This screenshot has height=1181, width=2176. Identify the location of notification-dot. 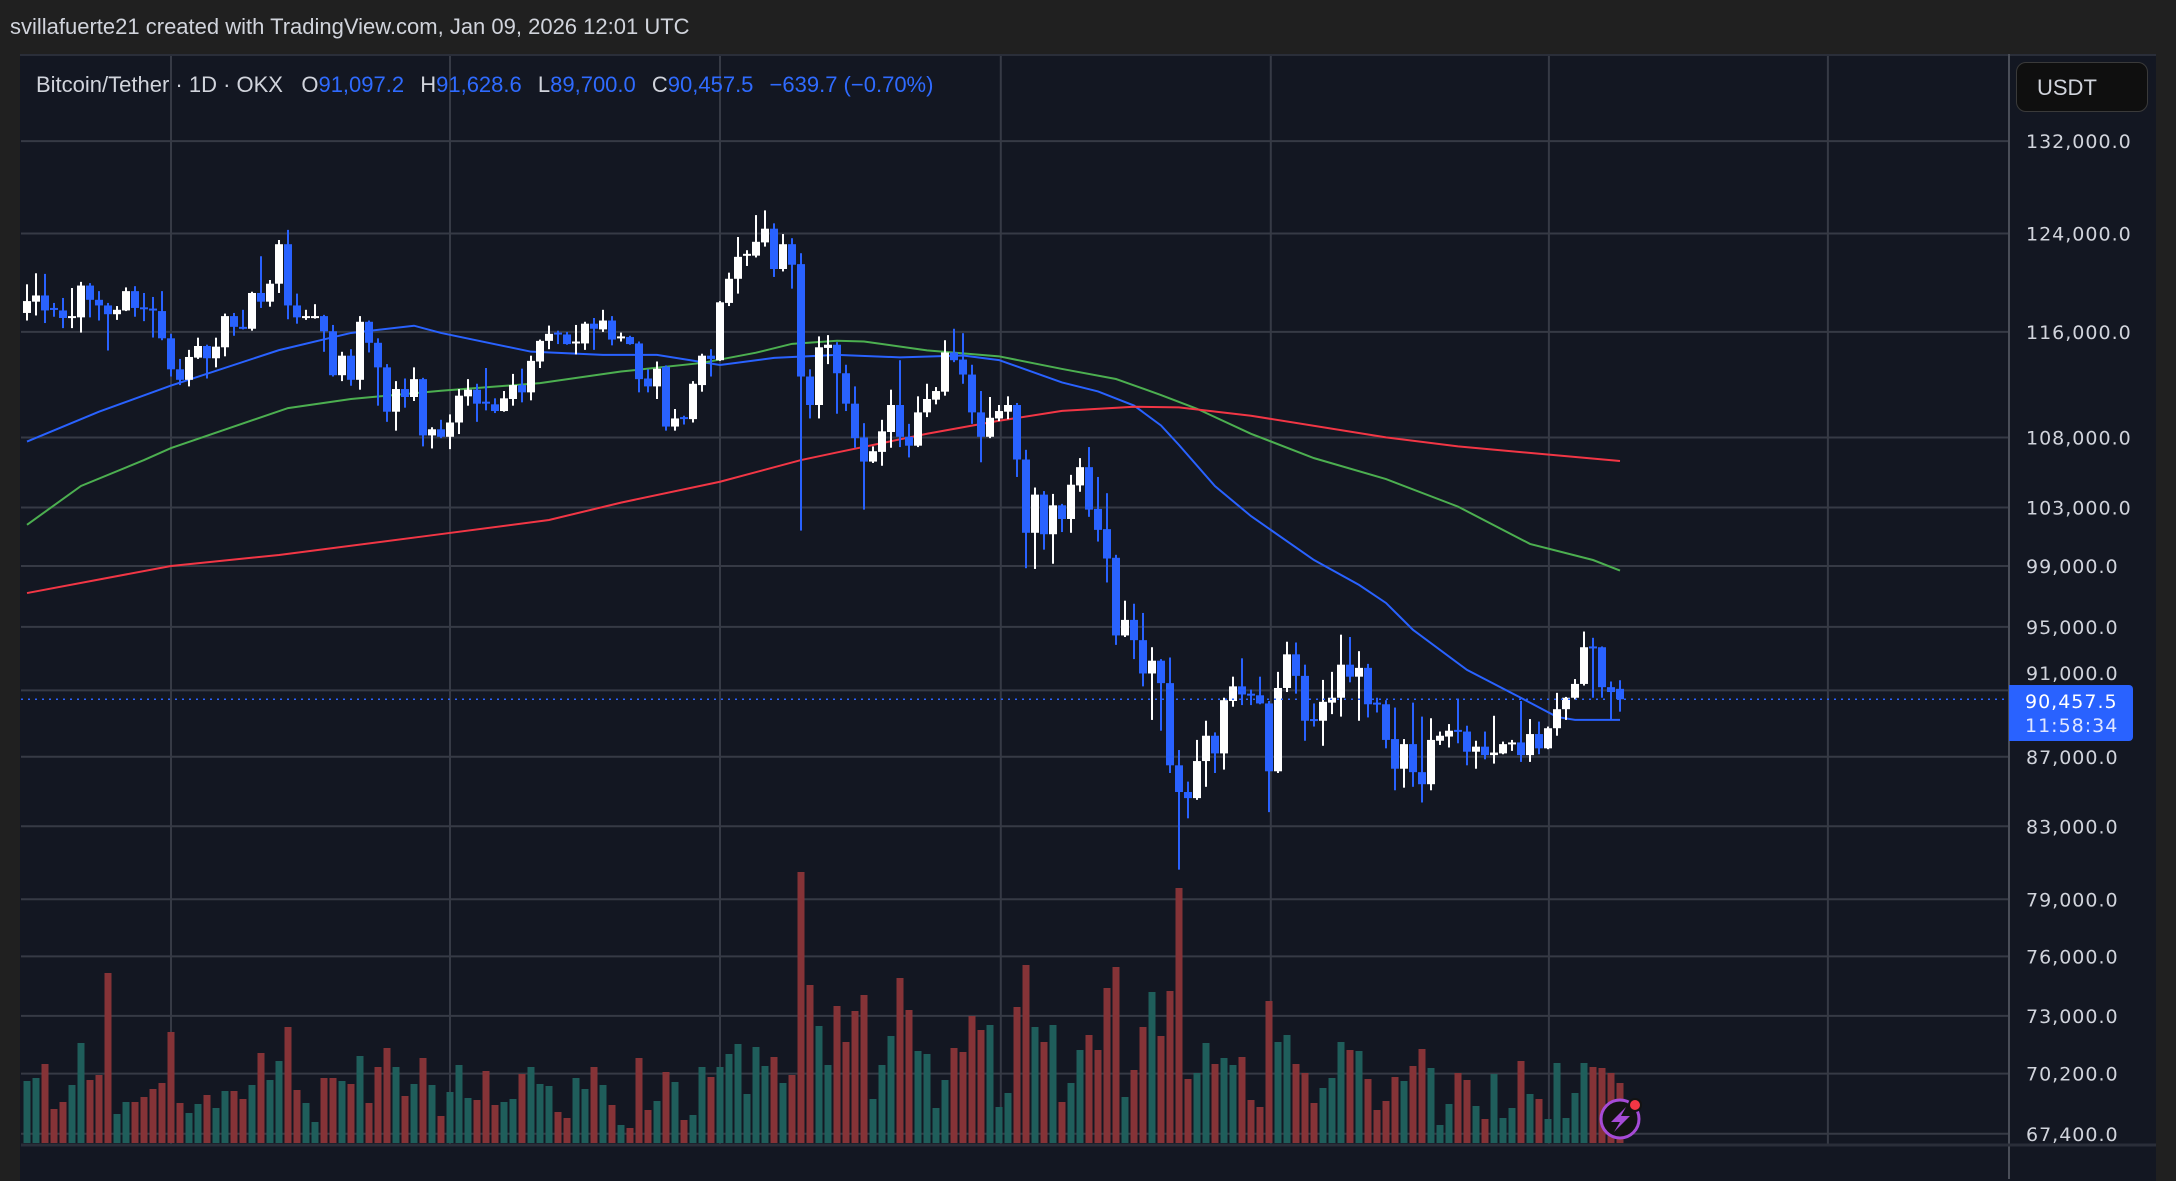
(1635, 1105).